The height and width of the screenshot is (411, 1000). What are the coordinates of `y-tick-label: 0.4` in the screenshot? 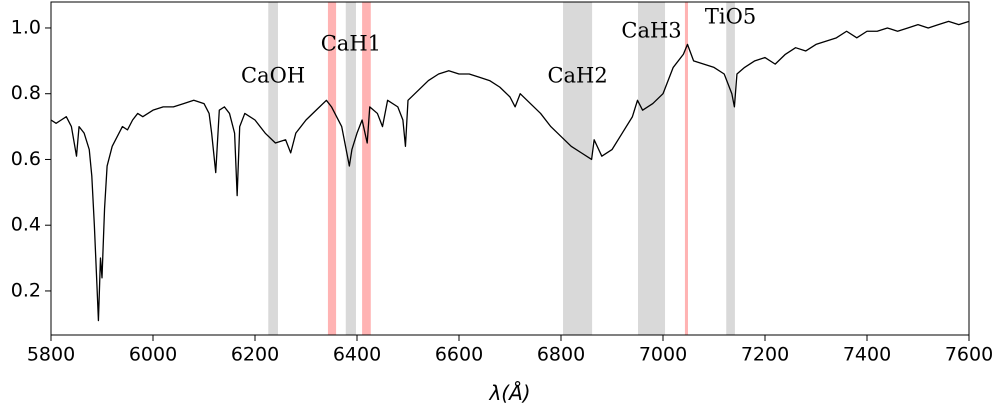 It's located at (26, 225).